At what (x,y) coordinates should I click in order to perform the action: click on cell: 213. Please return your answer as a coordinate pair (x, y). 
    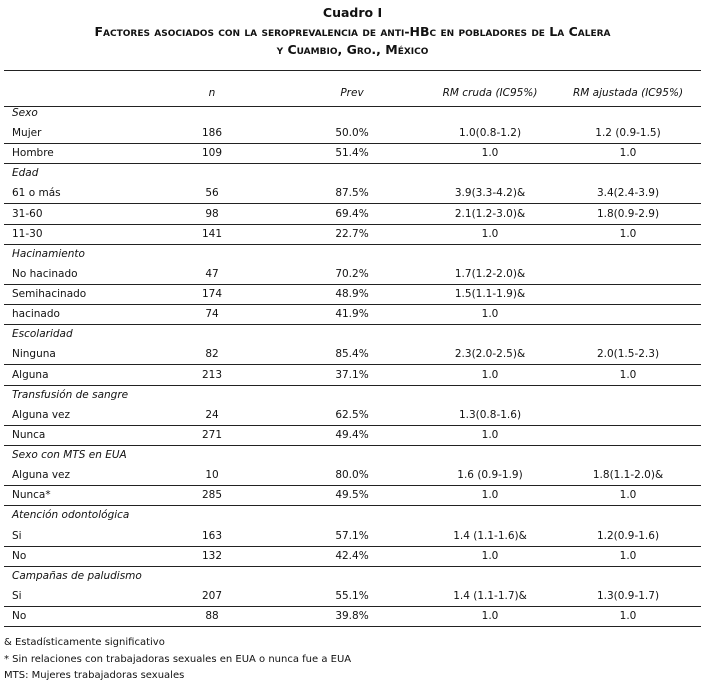
    Looking at the image, I should click on (212, 374).